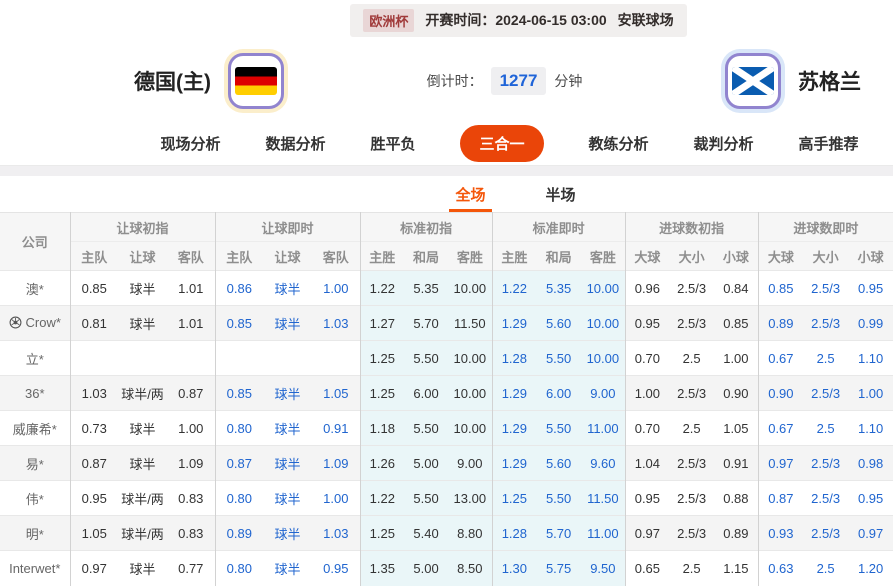 This screenshot has height=586, width=893. I want to click on company-cell: 立*, so click(35, 358).